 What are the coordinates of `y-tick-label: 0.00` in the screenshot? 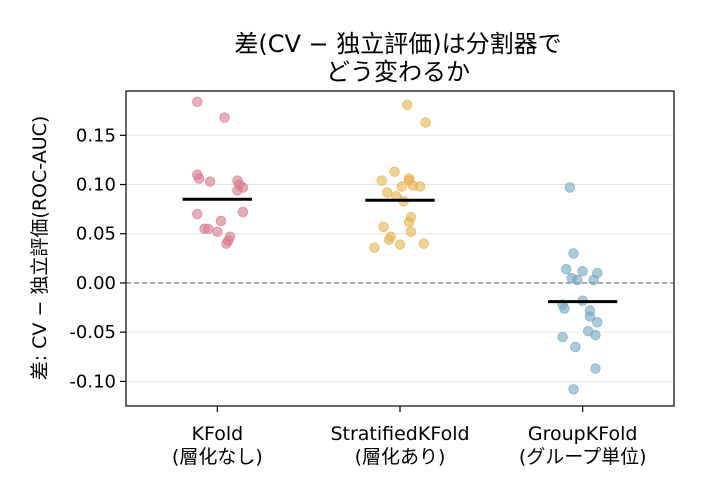 It's located at (96, 283).